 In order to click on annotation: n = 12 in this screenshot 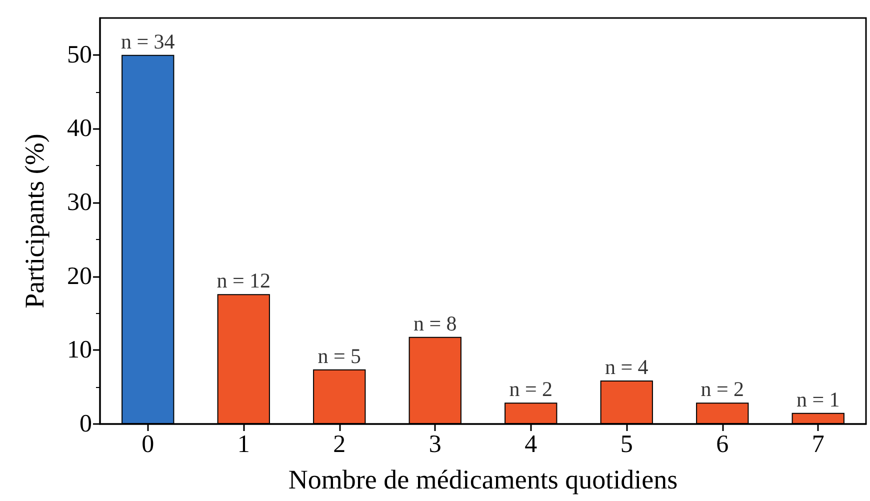, I will do `click(243, 280)`.